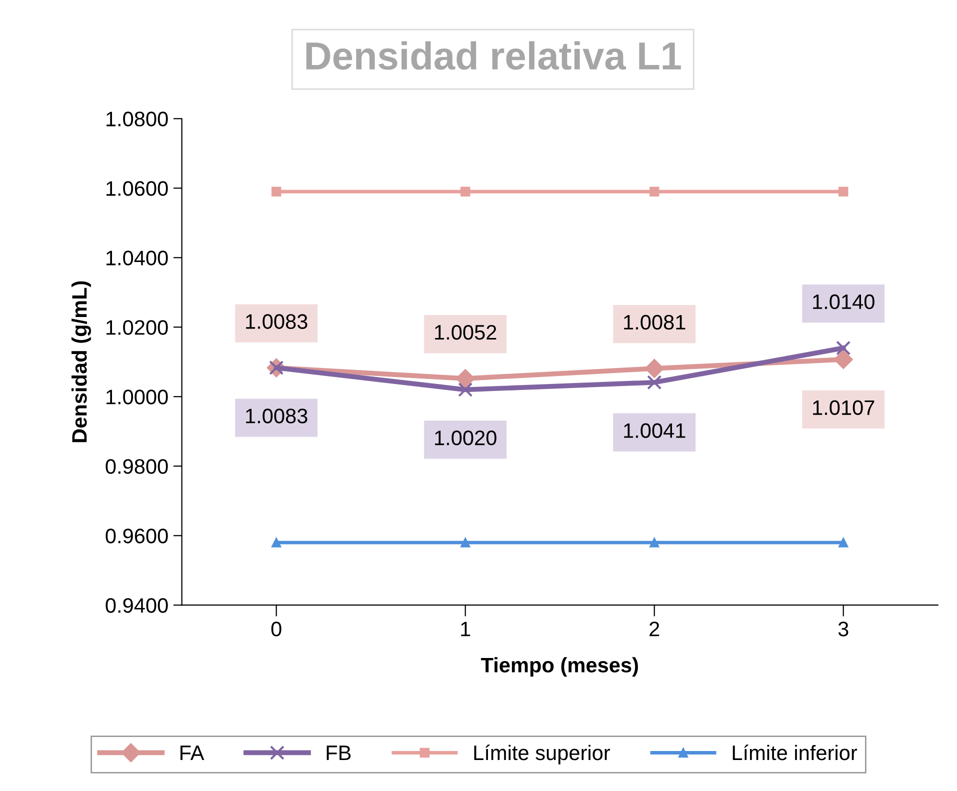 This screenshot has height=791, width=957. Describe the element at coordinates (843, 302) in the screenshot. I see `data-label: 1.0140` at that location.